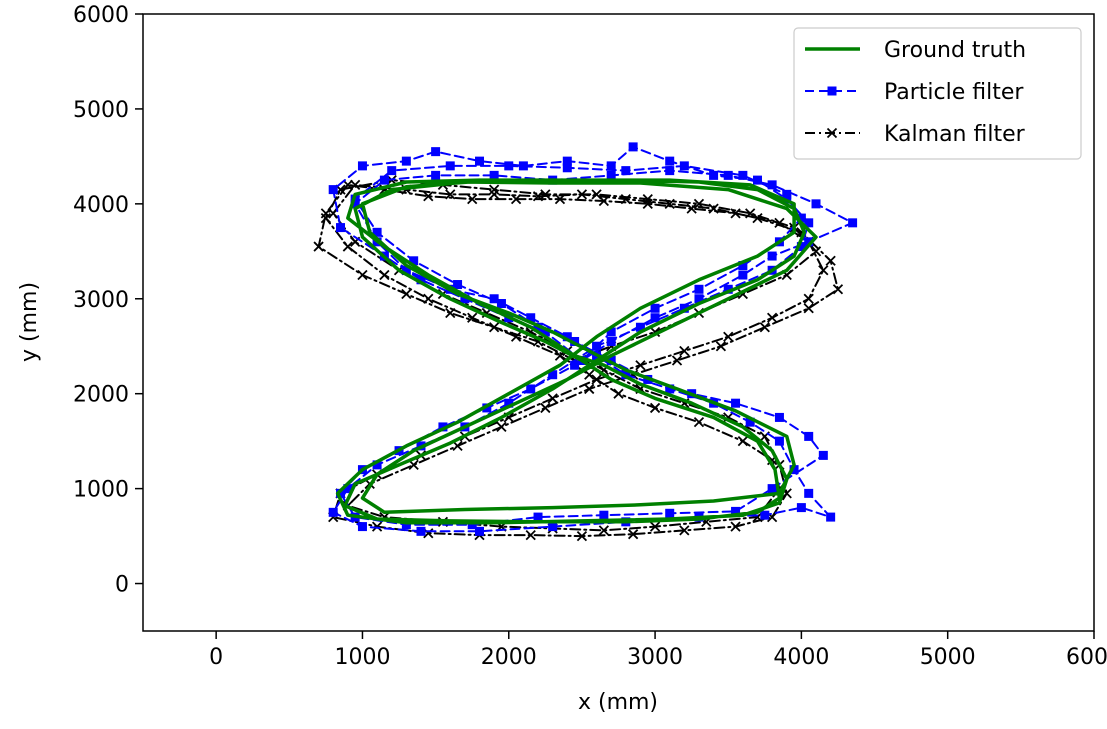 This screenshot has width=1107, height=729. Describe the element at coordinates (948, 657) in the screenshot. I see `x-tick-label: 5000` at that location.